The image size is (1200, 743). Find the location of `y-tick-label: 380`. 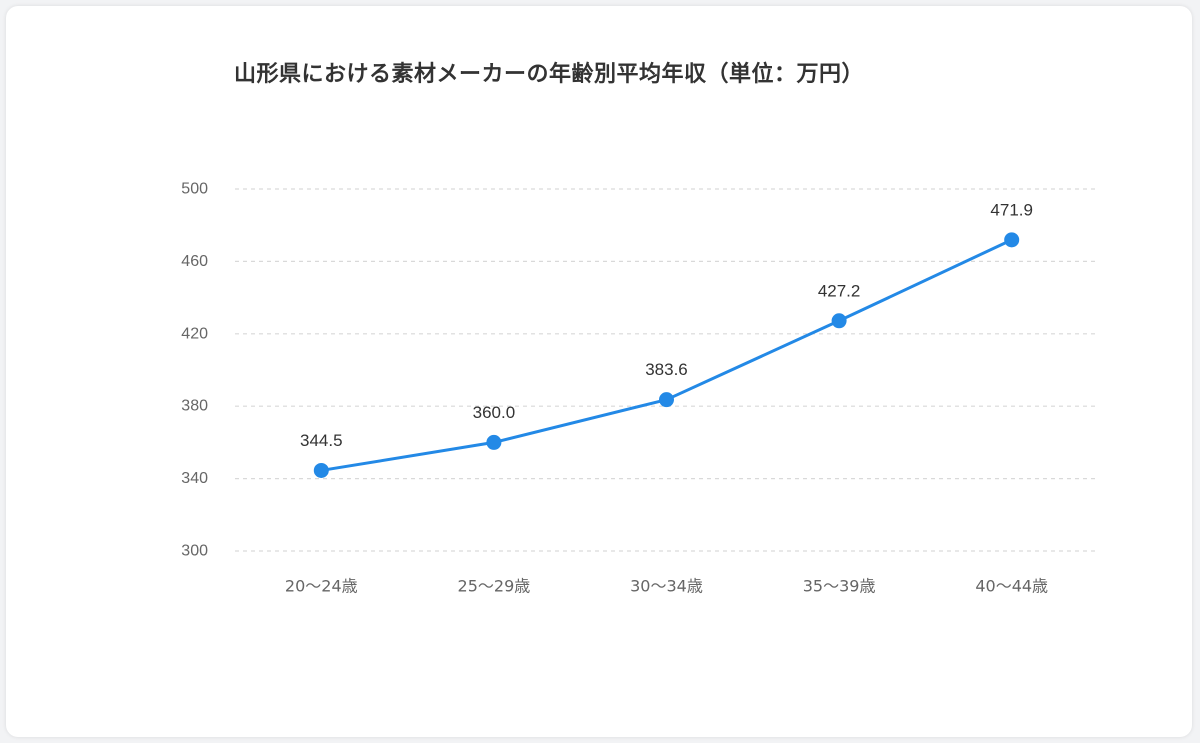

y-tick-label: 380 is located at coordinates (194, 406).